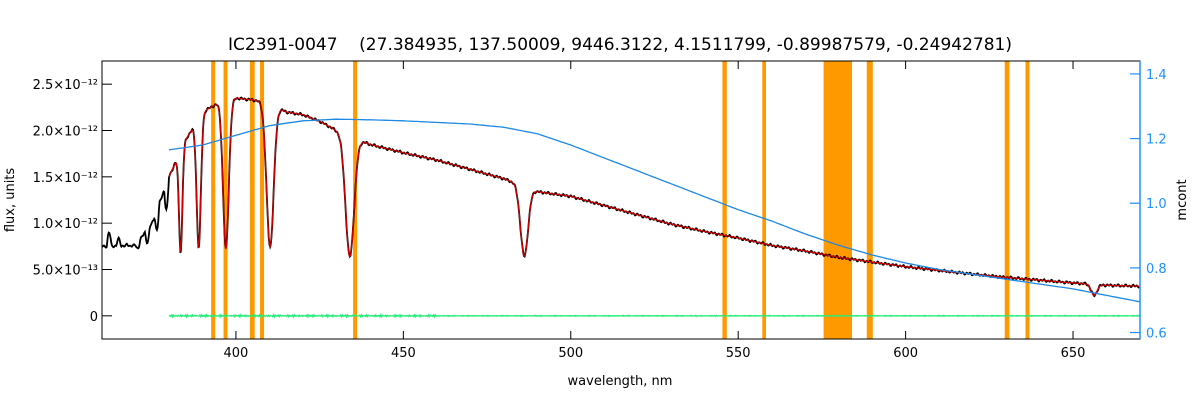 The height and width of the screenshot is (400, 1200). What do you see at coordinates (620, 381) in the screenshot?
I see `x-axis-label: wavelength, nm` at bounding box center [620, 381].